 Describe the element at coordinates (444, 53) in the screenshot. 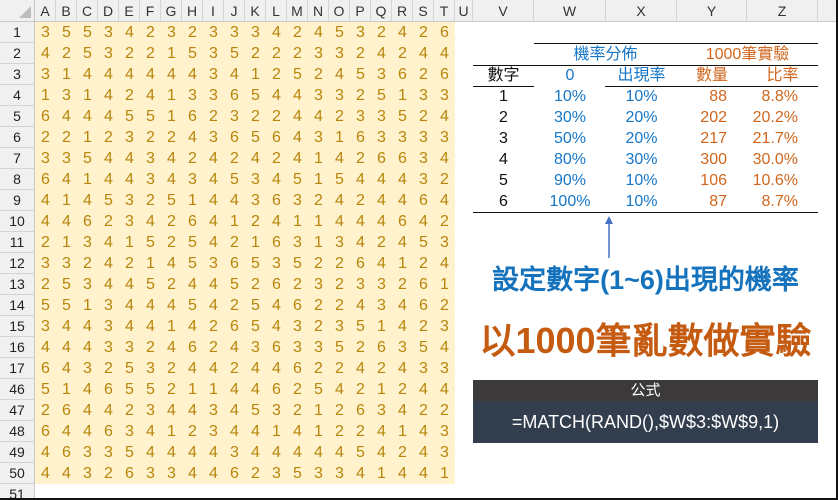

I see `cell-T2: 4` at that location.